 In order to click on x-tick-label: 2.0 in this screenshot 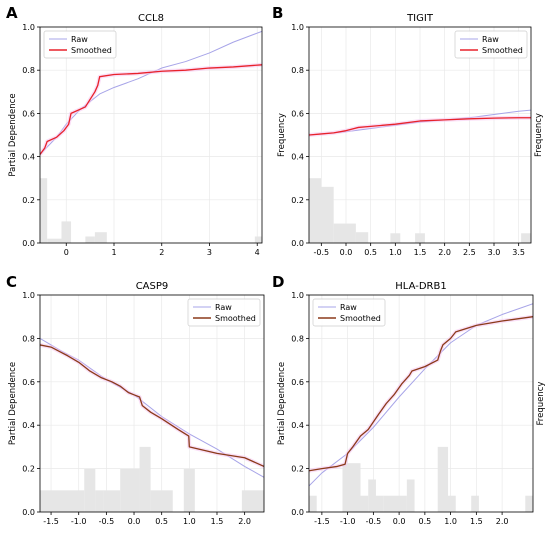, I will do `click(244, 521)`.